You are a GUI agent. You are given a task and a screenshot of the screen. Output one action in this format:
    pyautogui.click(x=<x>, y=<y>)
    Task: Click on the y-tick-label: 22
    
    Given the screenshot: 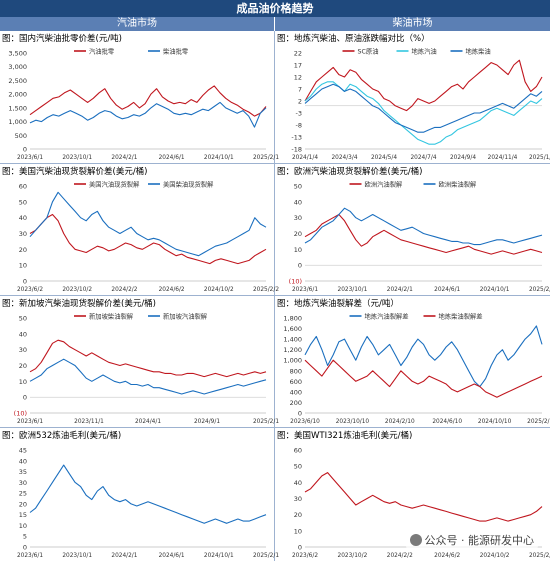 What is the action you would take?
    pyautogui.click(x=298, y=54)
    